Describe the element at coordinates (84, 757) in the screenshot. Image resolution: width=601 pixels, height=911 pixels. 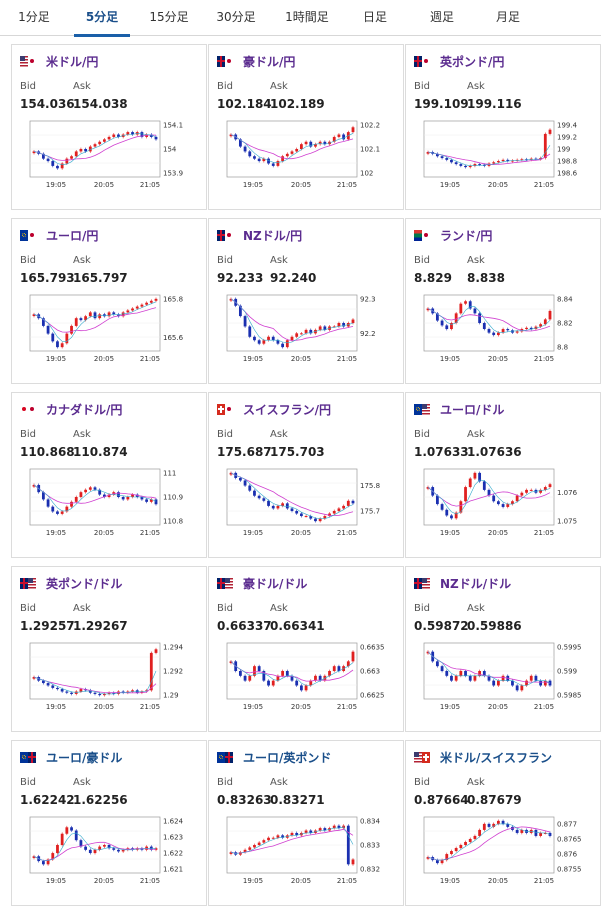
I see `pair-name: ユーロ/豪ドル` at that location.